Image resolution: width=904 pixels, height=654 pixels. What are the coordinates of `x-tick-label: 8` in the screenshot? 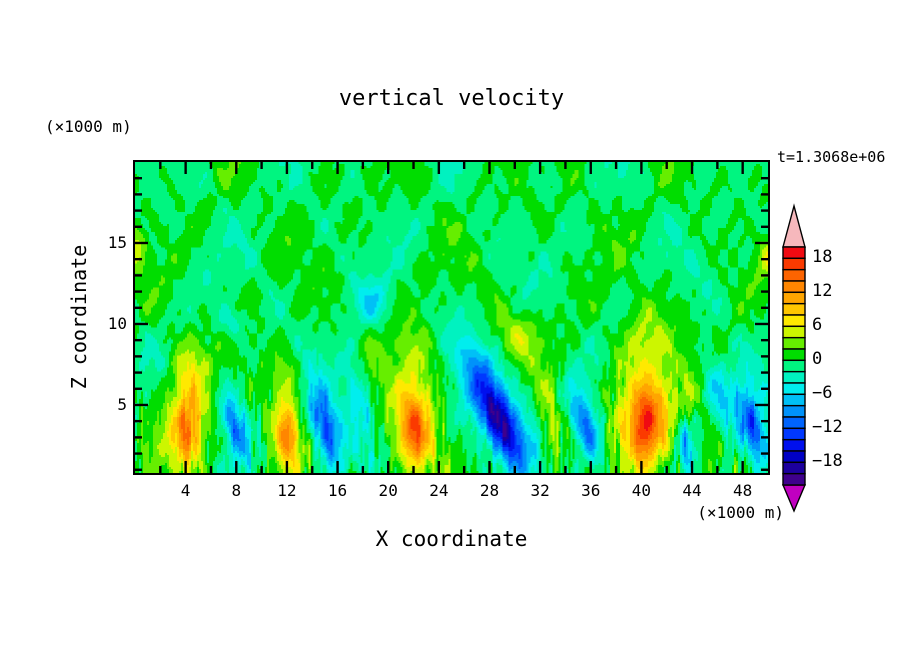 It's located at (236, 490).